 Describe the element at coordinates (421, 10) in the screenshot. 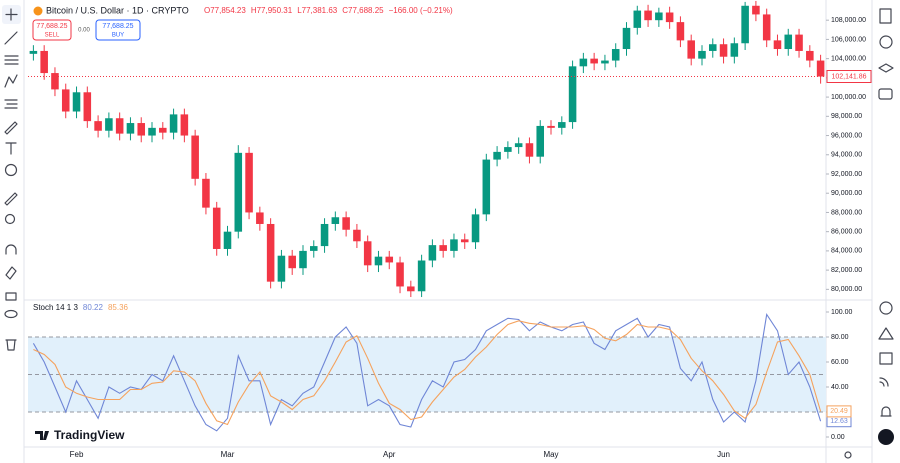

I see `ohlc-value: −166.00 (−0.21%)` at that location.